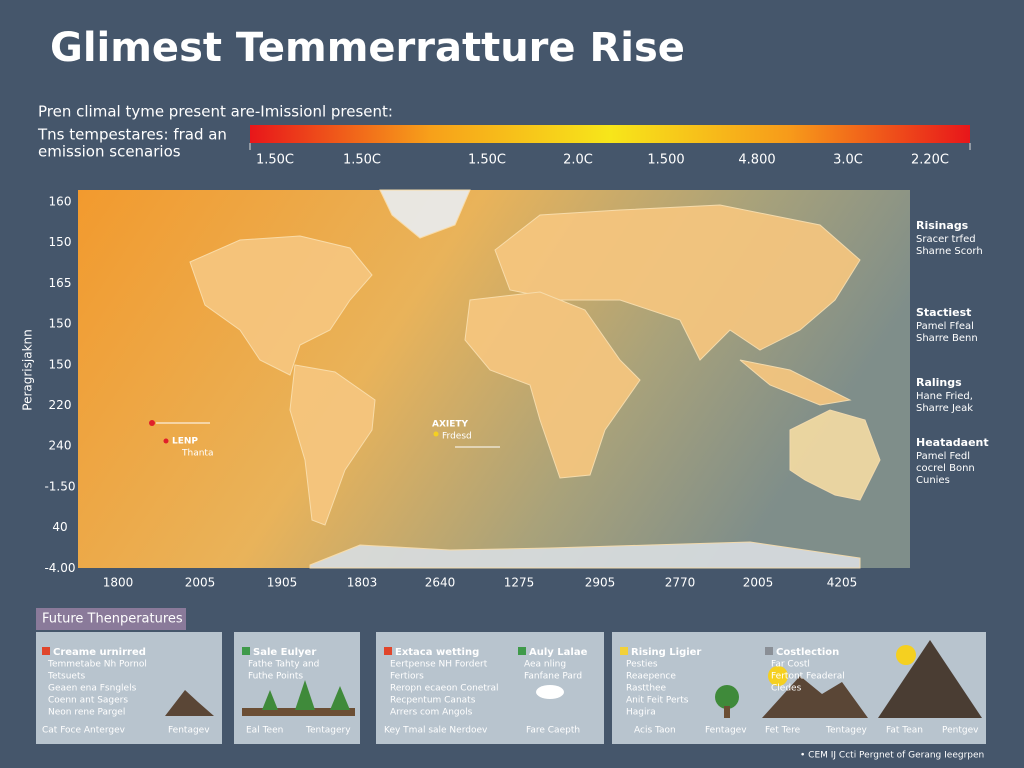 This screenshot has height=768, width=1024. I want to click on side-note-title: Stactiest, so click(943, 312).